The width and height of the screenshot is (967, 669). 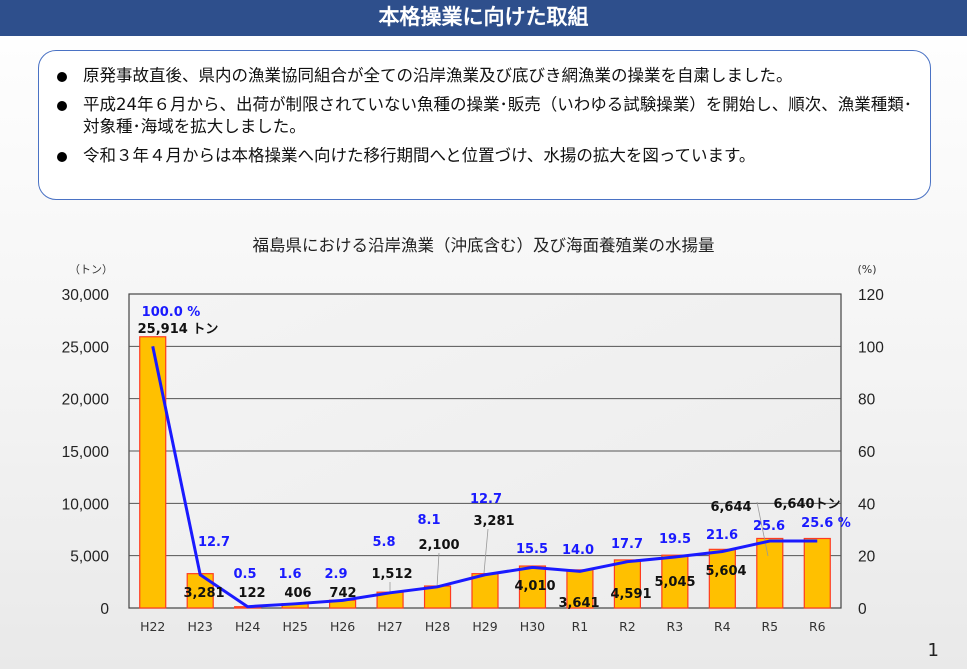 What do you see at coordinates (289, 574) in the screenshot?
I see `percent-label: 1.6` at bounding box center [289, 574].